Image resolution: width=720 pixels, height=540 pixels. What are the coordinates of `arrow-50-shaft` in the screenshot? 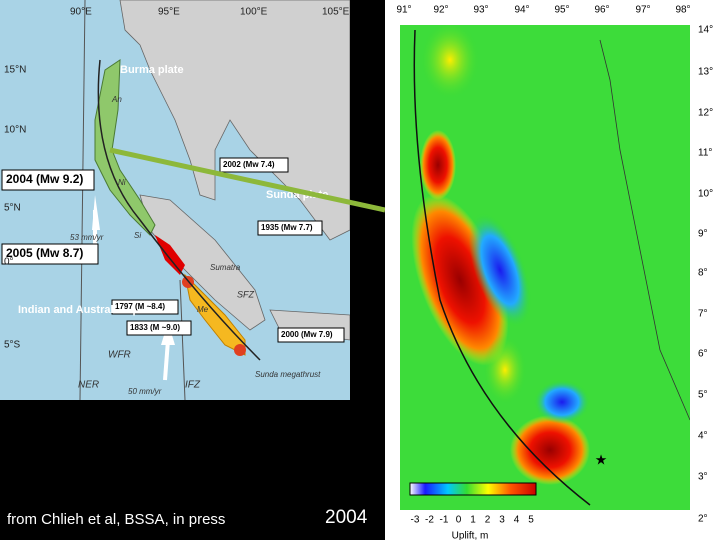 It's located at (166, 360).